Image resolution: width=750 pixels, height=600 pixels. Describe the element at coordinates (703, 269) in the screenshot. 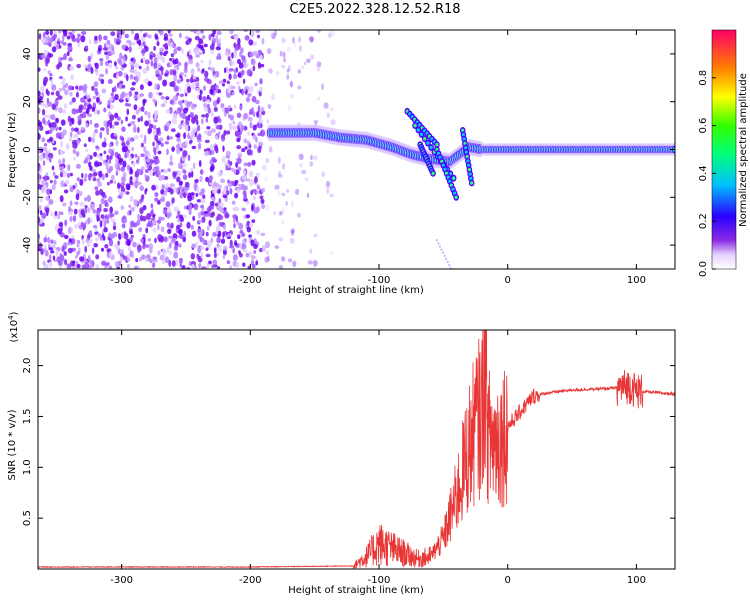

I see `colorbar-tick-label: 0.0` at that location.